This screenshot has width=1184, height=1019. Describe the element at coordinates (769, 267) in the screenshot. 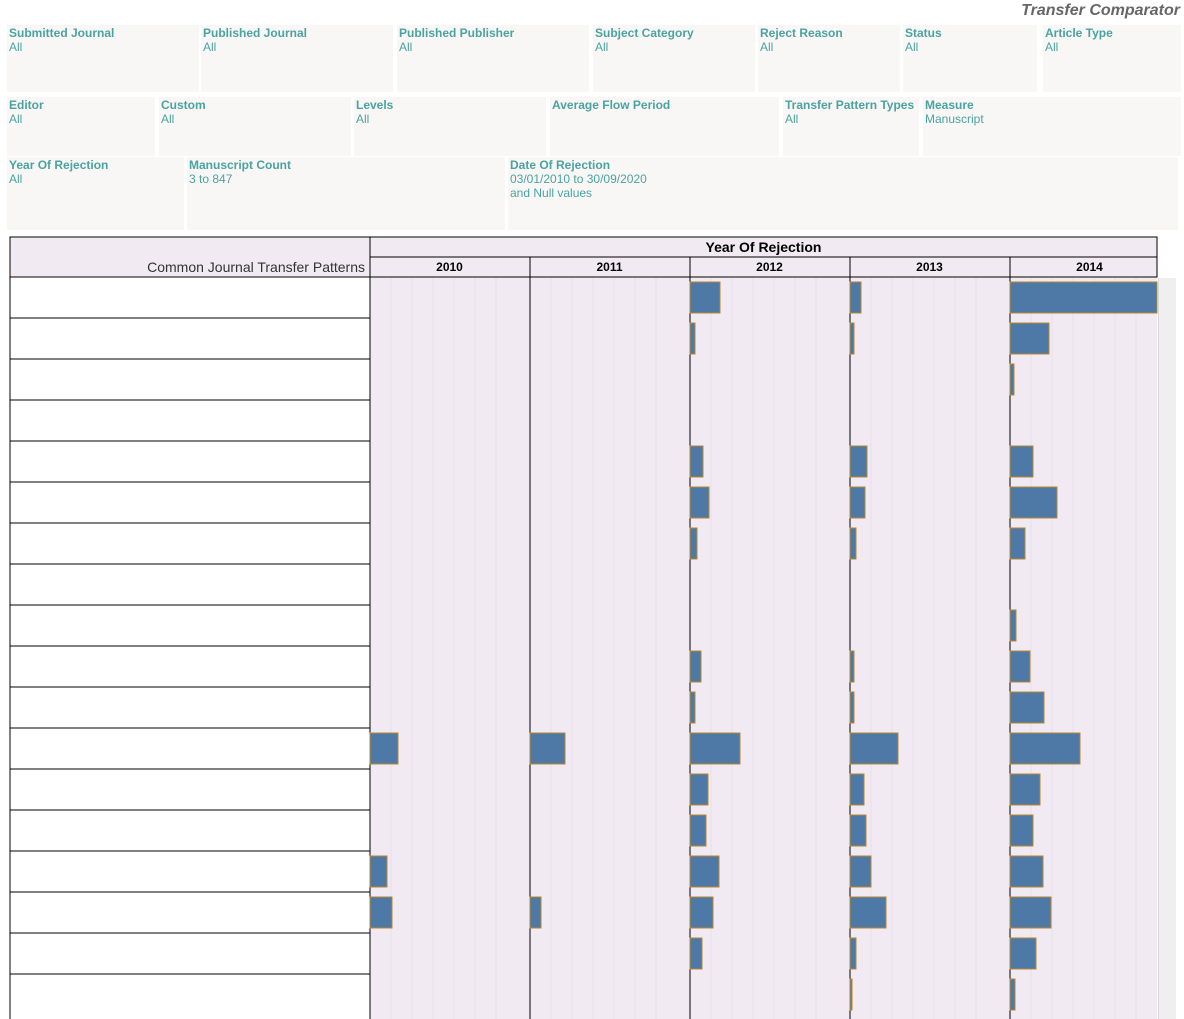

I see `column-label-2012: 2012` at that location.